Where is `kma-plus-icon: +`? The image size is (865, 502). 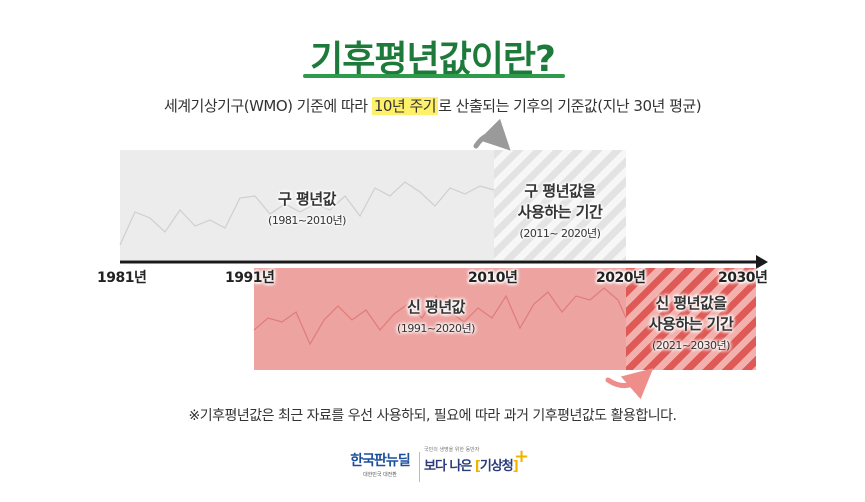 kma-plus-icon: + is located at coordinates (522, 456).